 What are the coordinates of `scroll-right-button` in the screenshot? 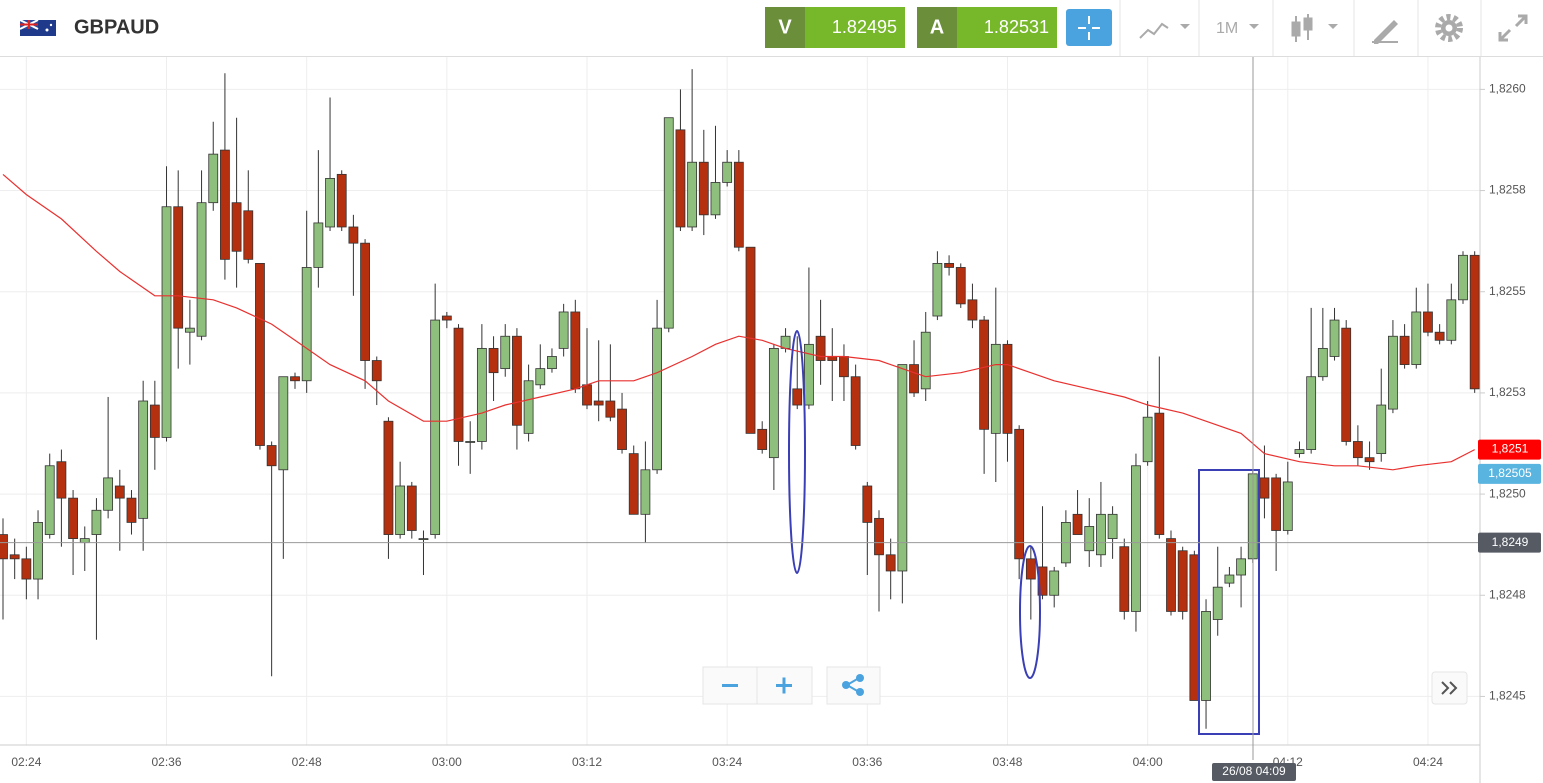 It's located at (1449, 688).